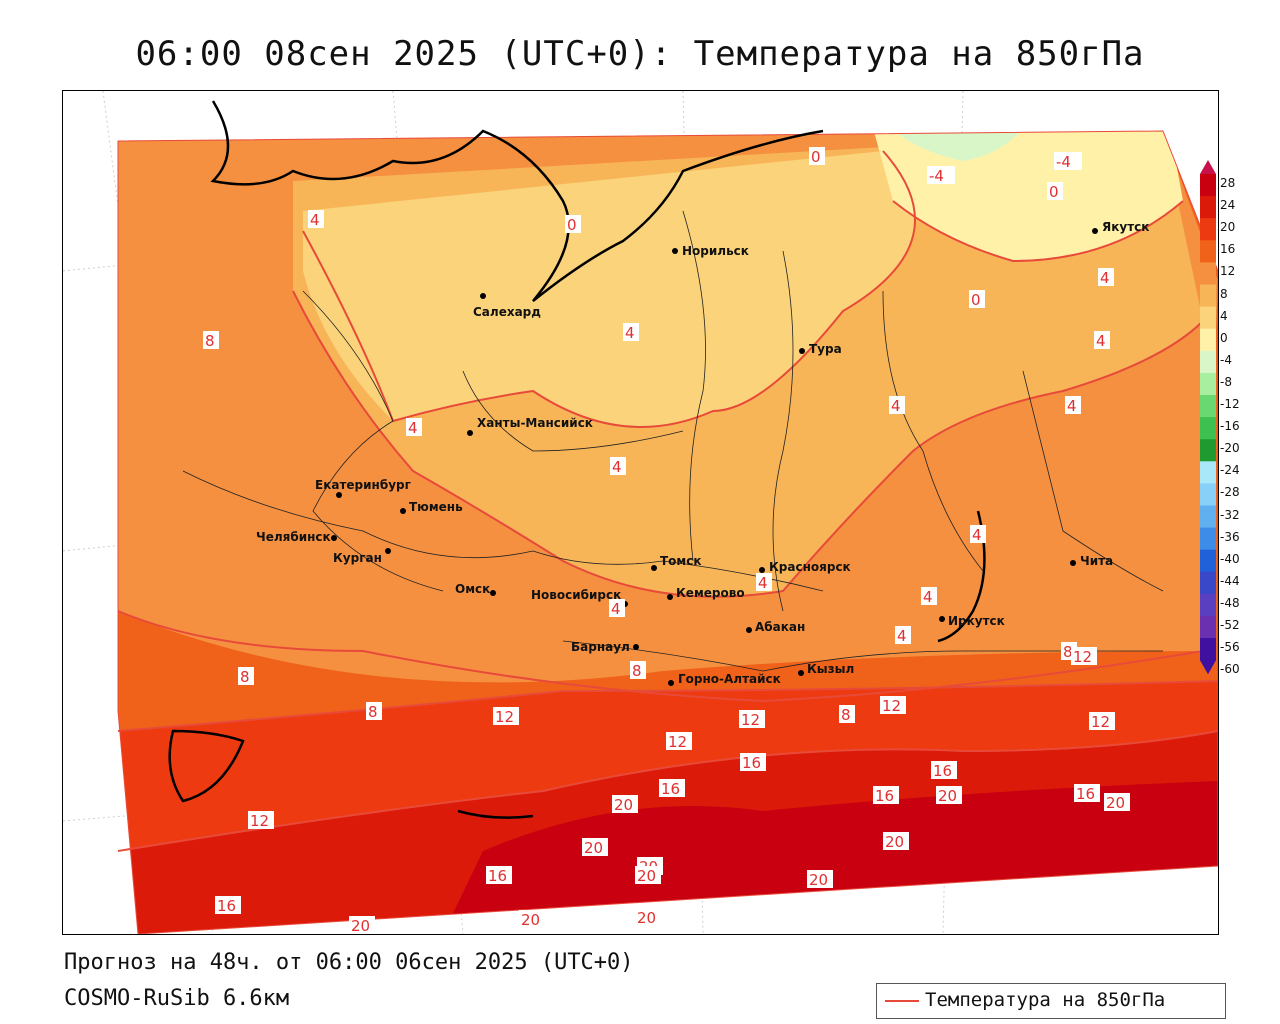 The width and height of the screenshot is (1280, 1024). I want to click on svg-text: Красноярск, so click(810, 567).